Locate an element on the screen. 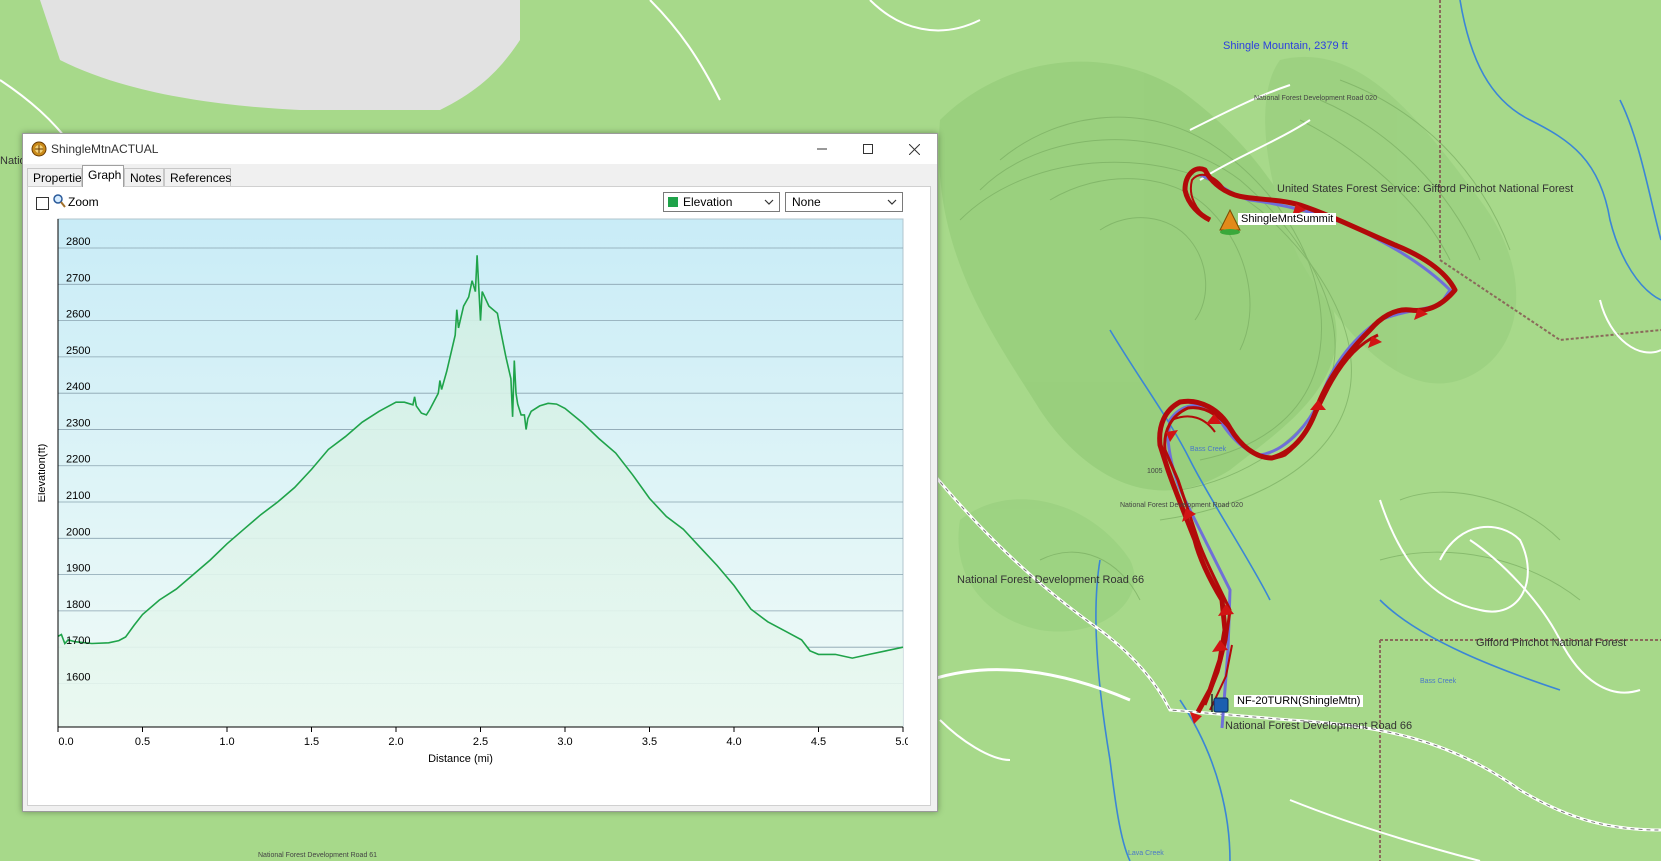 This screenshot has width=1661, height=861. peak-label: Shingle Mountain, 2379 ft is located at coordinates (1285, 46).